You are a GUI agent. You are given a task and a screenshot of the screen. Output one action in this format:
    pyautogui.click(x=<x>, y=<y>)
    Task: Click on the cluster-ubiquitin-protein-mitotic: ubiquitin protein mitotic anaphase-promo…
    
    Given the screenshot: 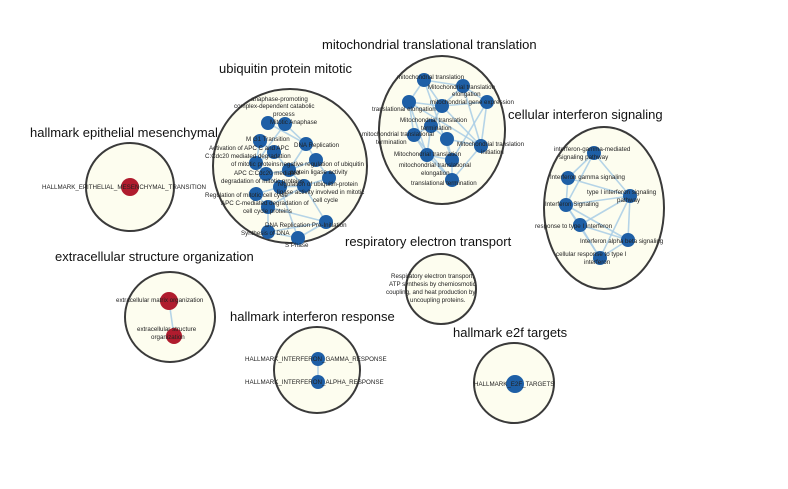 What is the action you would take?
    pyautogui.click(x=286, y=155)
    